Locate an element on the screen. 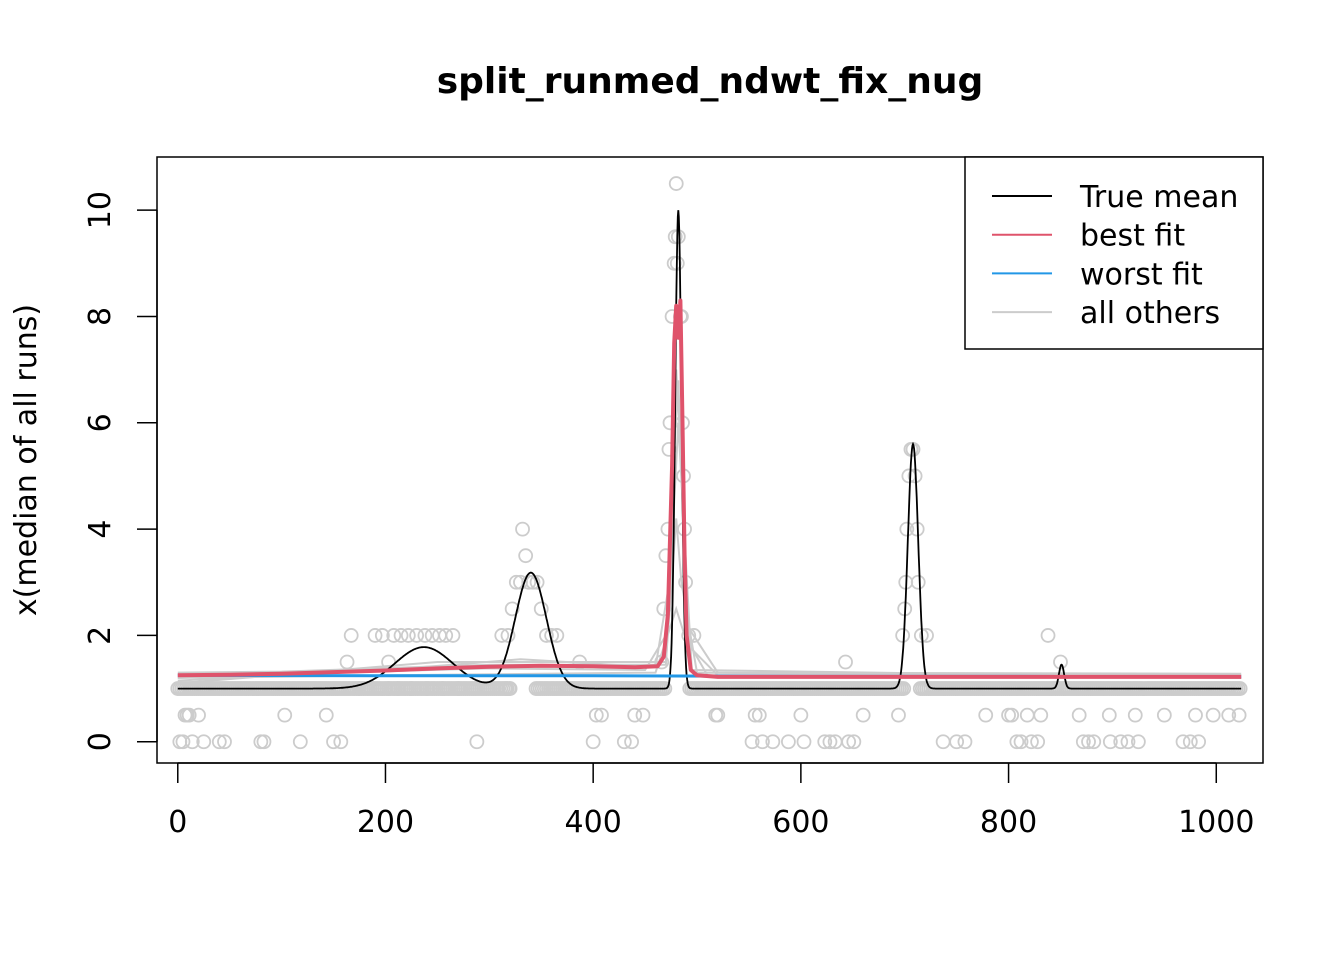 This screenshot has width=1344, height=960. legend-label: best fit is located at coordinates (1132, 236).